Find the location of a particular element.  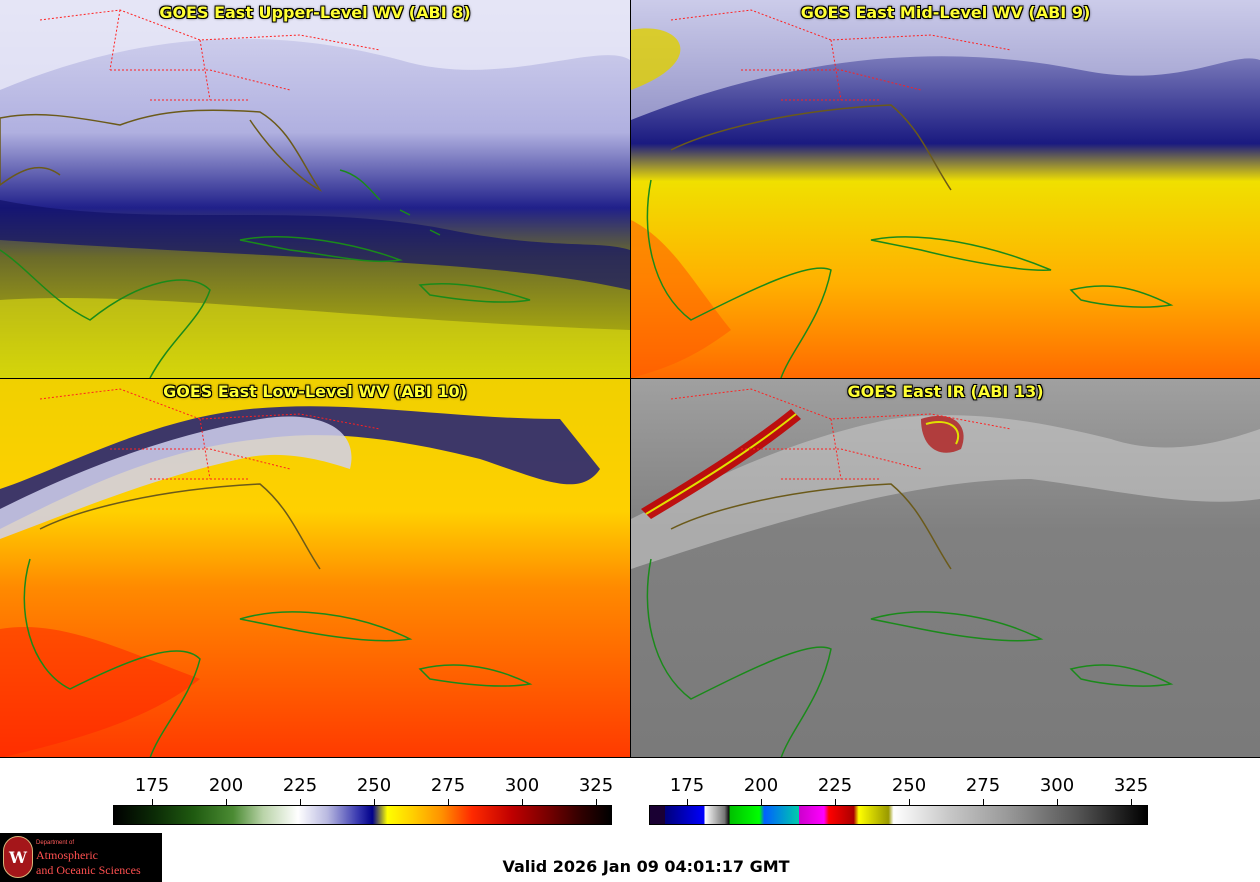

wv-colorbar-tick-label: 200 is located at coordinates (226, 785).